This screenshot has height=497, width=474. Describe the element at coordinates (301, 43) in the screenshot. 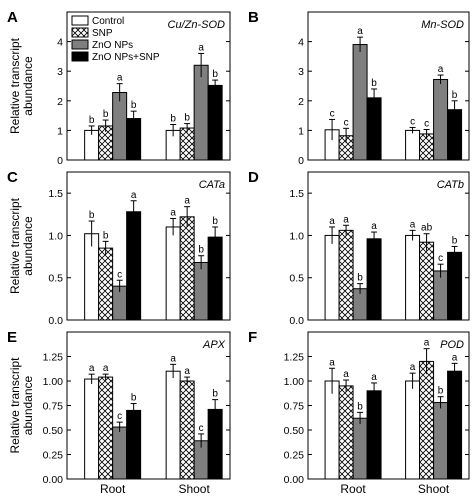

I see `y-tick-label: 4` at that location.